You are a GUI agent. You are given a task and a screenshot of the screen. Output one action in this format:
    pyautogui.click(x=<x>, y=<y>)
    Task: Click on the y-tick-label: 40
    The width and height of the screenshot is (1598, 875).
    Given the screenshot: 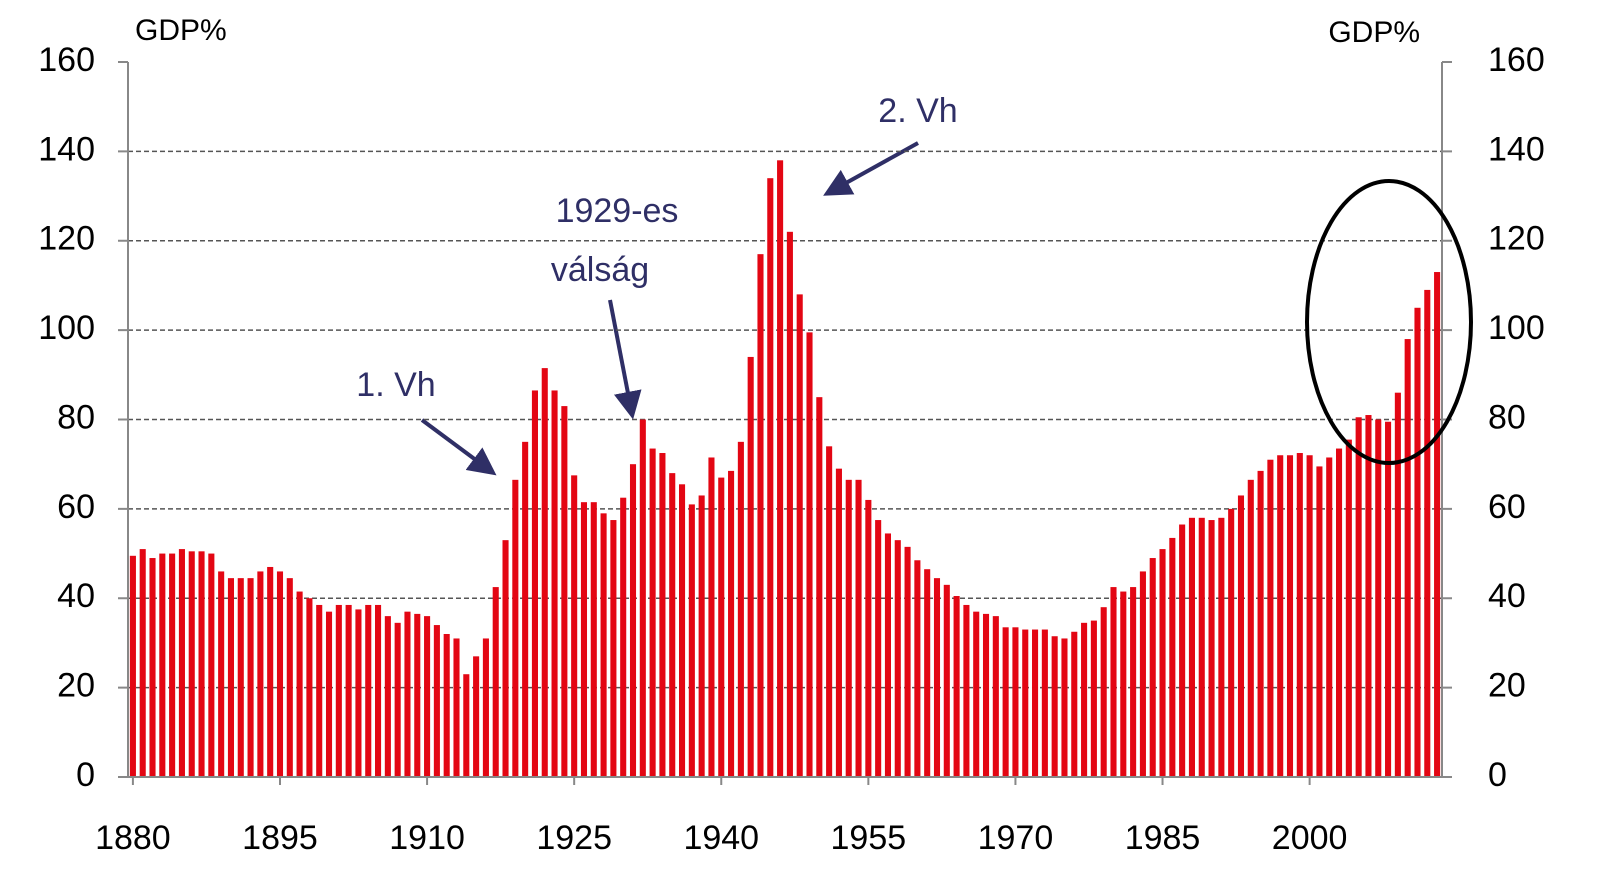 What is the action you would take?
    pyautogui.click(x=76, y=596)
    